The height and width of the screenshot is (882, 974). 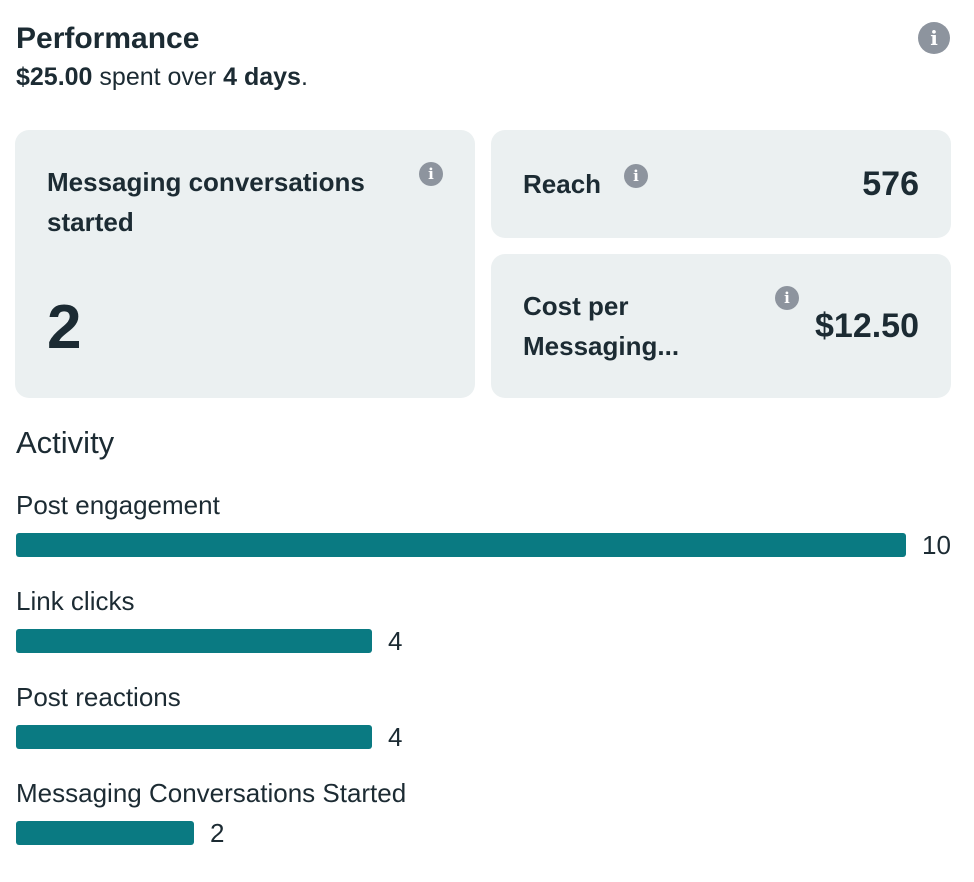 What do you see at coordinates (217, 833) in the screenshot?
I see `activity-count: 2` at bounding box center [217, 833].